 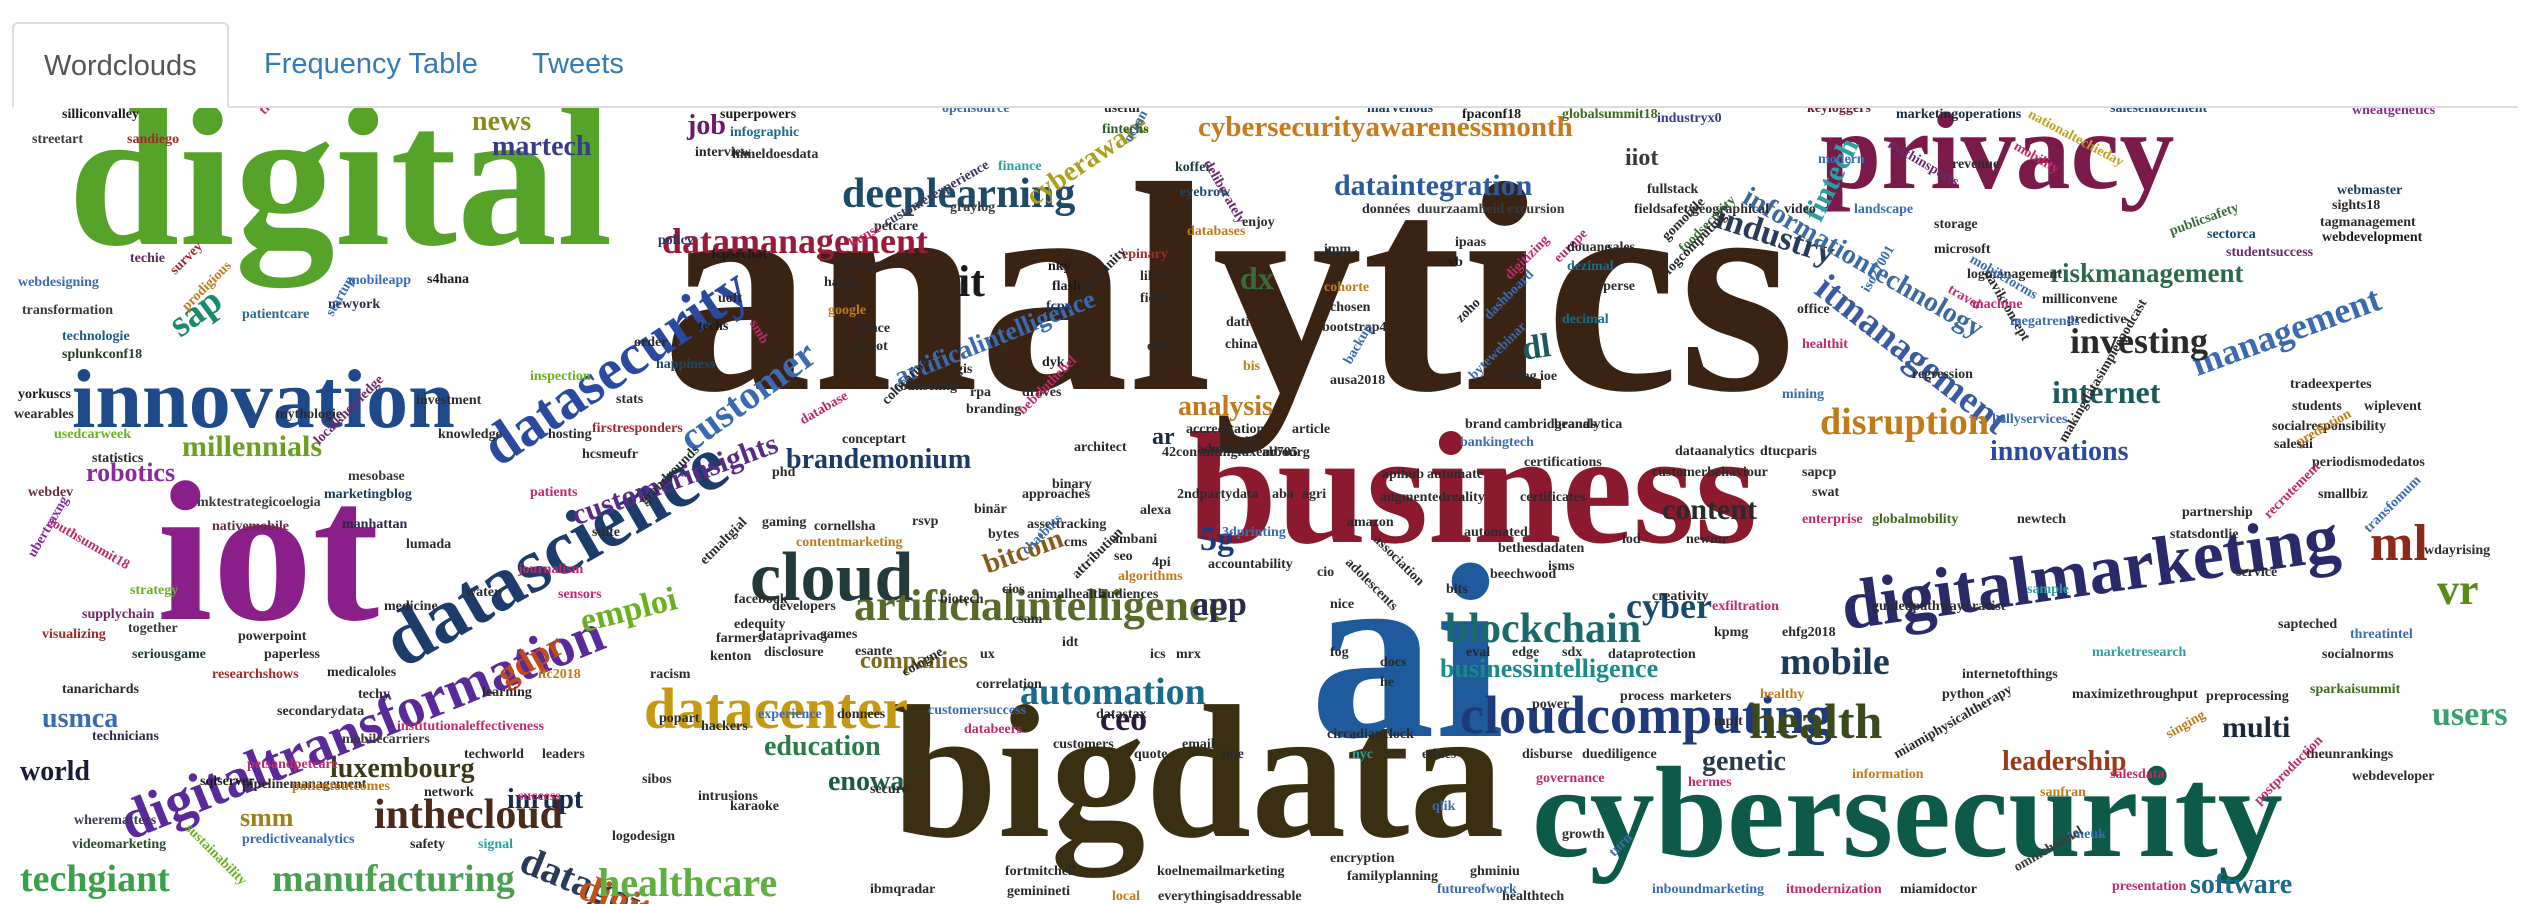 What do you see at coordinates (2231, 234) in the screenshot?
I see `wordcloud-word: sectorca` at bounding box center [2231, 234].